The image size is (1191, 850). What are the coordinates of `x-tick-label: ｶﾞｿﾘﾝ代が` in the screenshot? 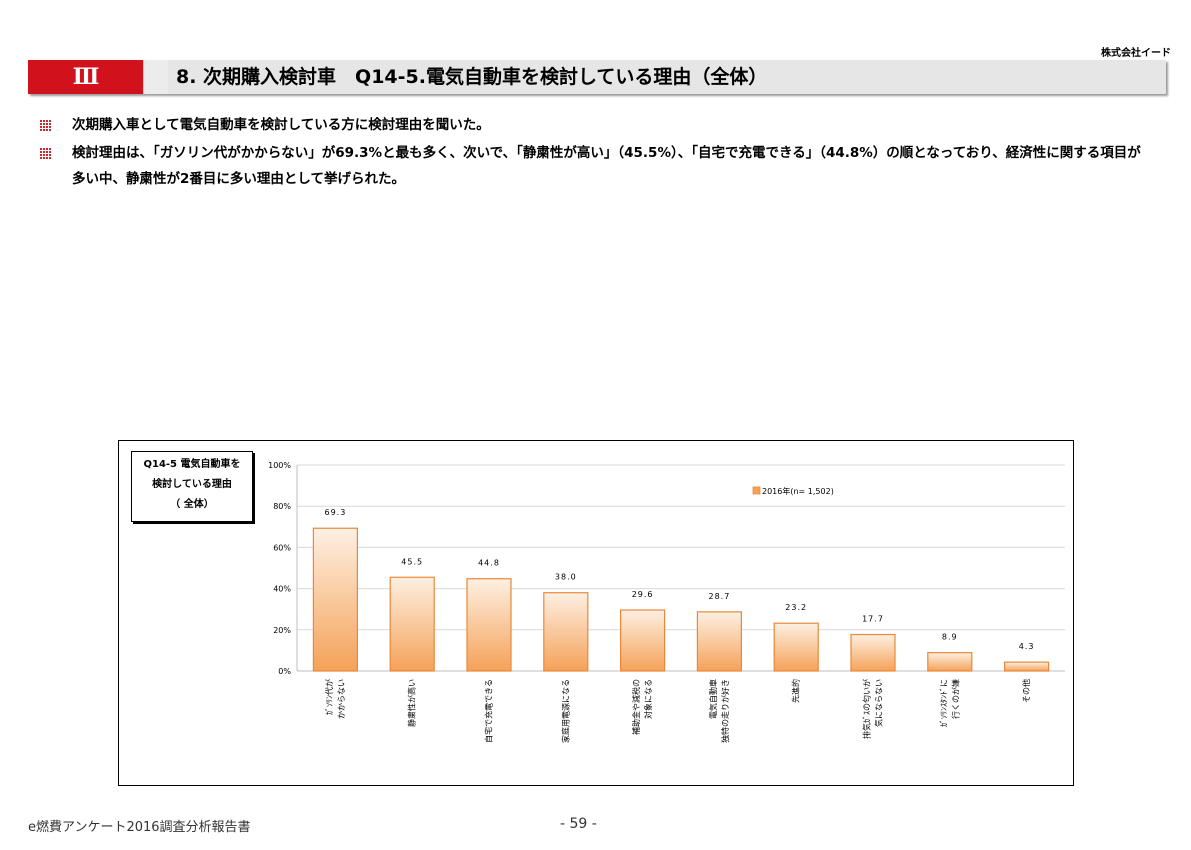 It's located at (329, 697).